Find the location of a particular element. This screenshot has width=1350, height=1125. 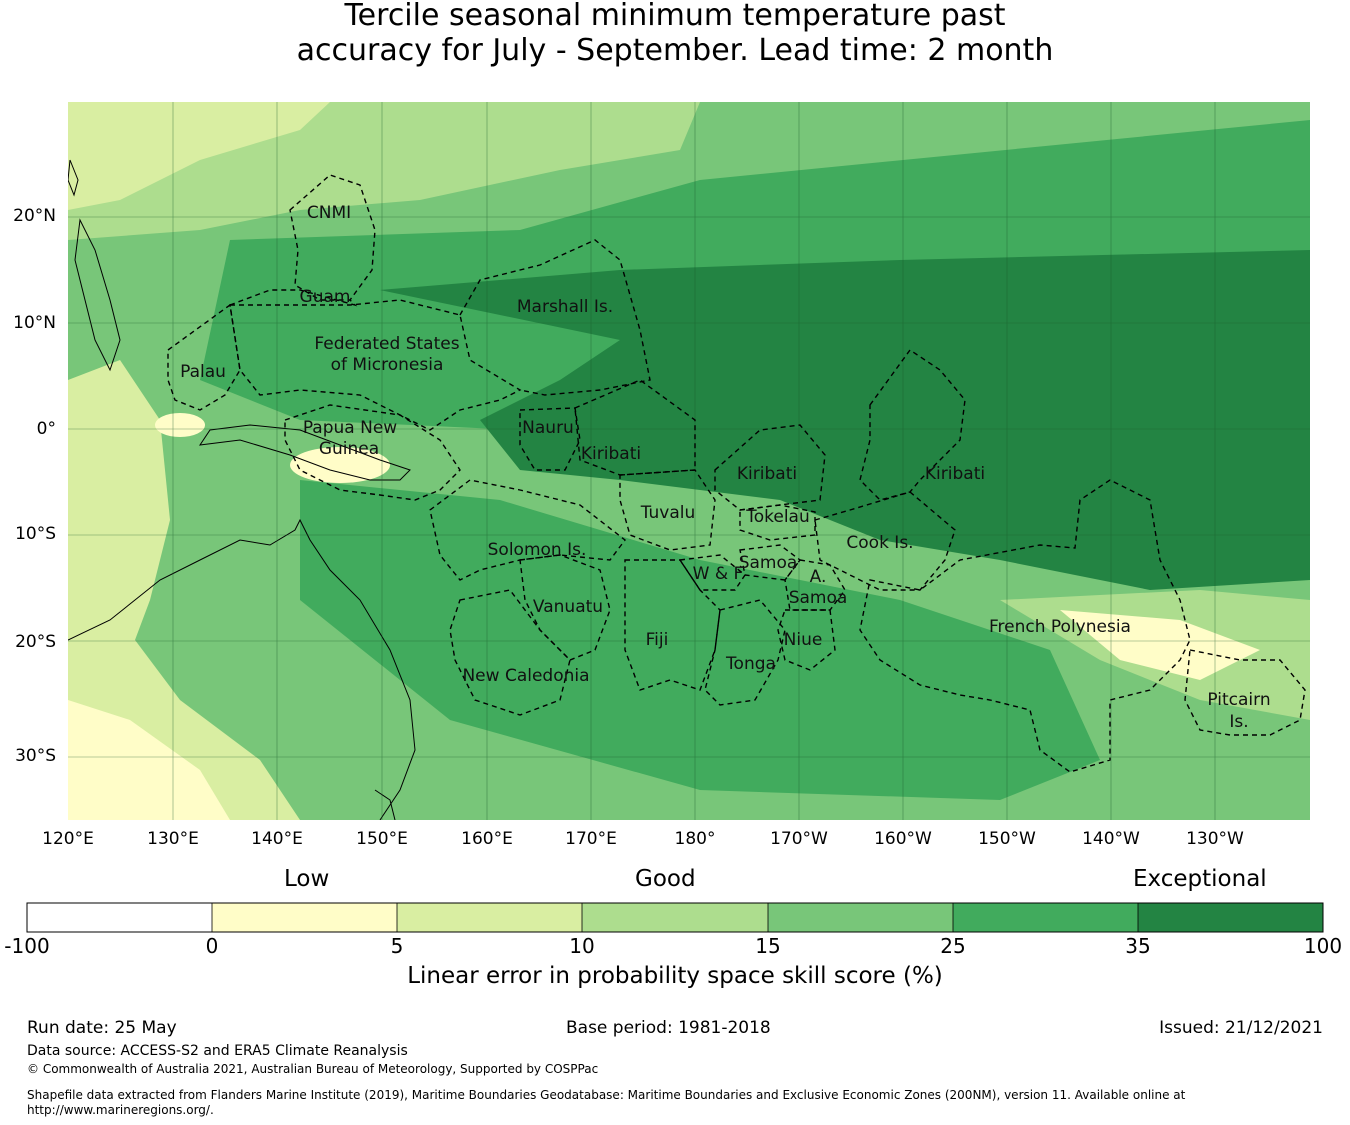

label-nauru: Nauru is located at coordinates (548, 428).